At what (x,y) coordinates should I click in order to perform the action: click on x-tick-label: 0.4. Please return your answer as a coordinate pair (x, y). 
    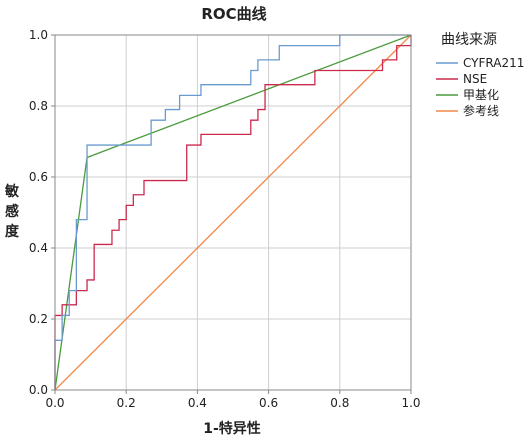
    Looking at the image, I should click on (197, 403).